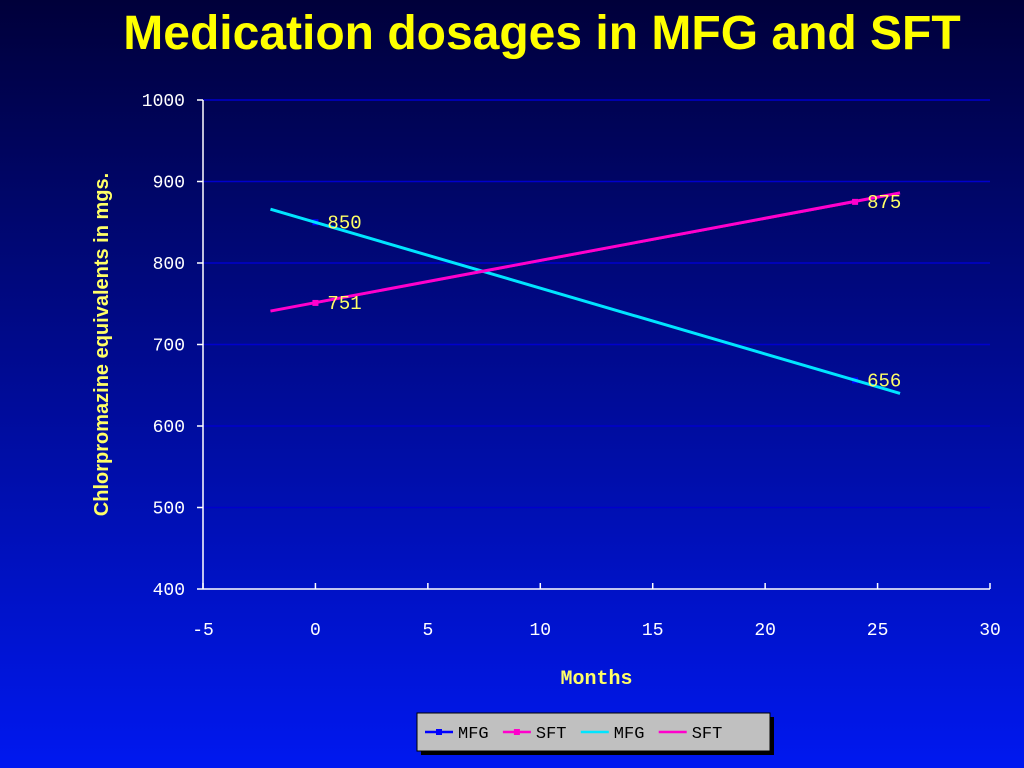  I want to click on data-label-sft: 875, so click(884, 203).